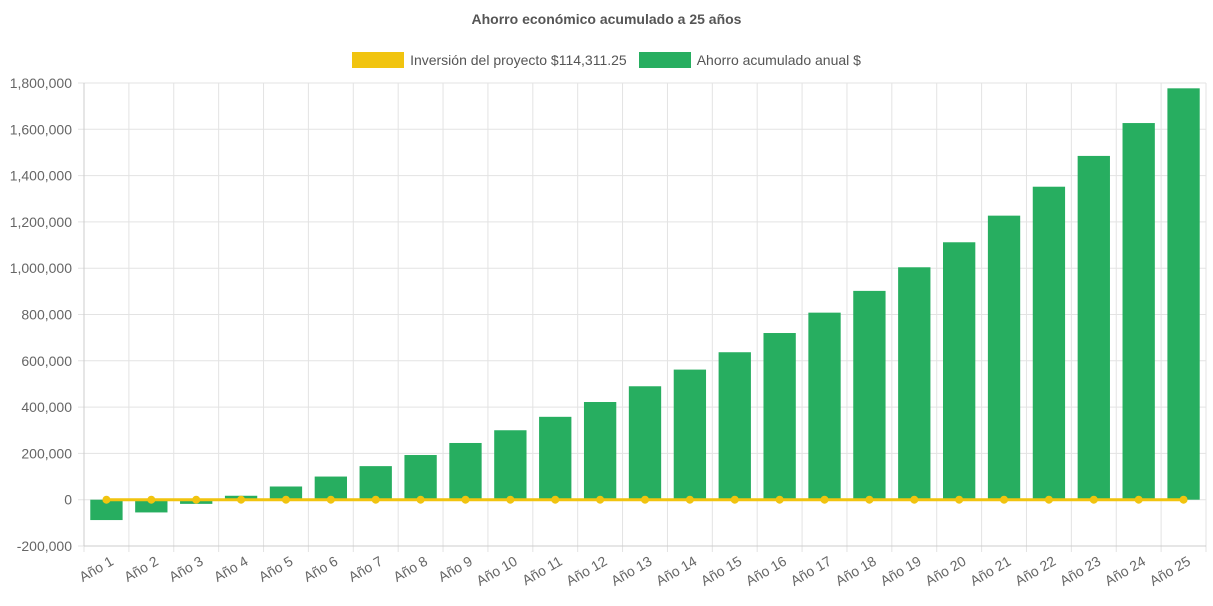  What do you see at coordinates (766, 571) in the screenshot?
I see `x-tick-label: Año 16` at bounding box center [766, 571].